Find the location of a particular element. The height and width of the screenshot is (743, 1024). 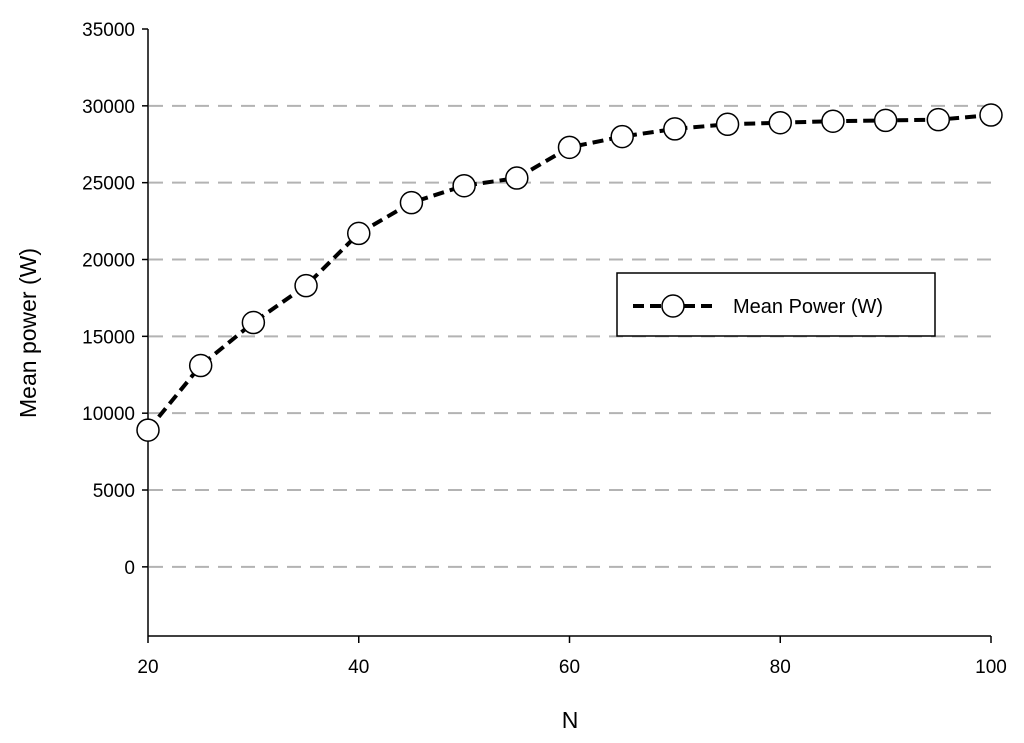

y-tick-label: 5000 is located at coordinates (114, 491).